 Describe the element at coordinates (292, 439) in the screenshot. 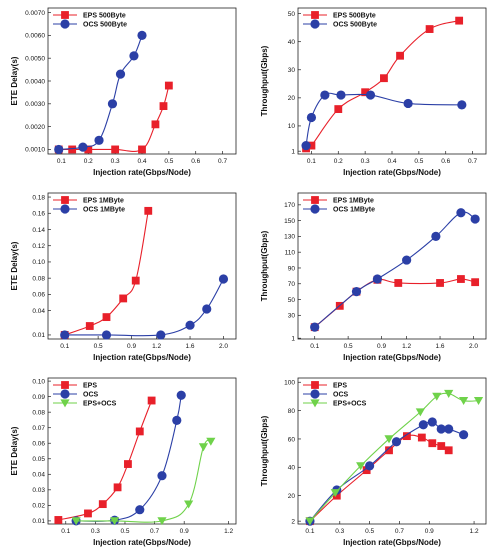

I see `y-tick-label: 60` at that location.